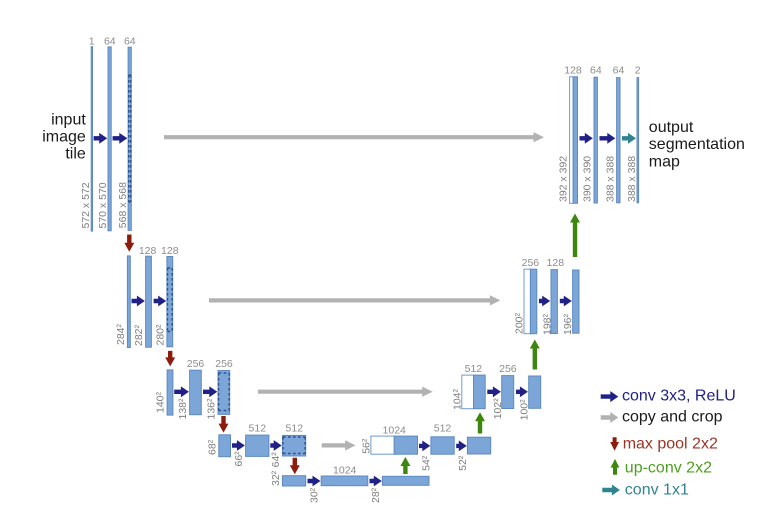 The width and height of the screenshot is (783, 519). I want to click on svg-text: 198², so click(548, 324).